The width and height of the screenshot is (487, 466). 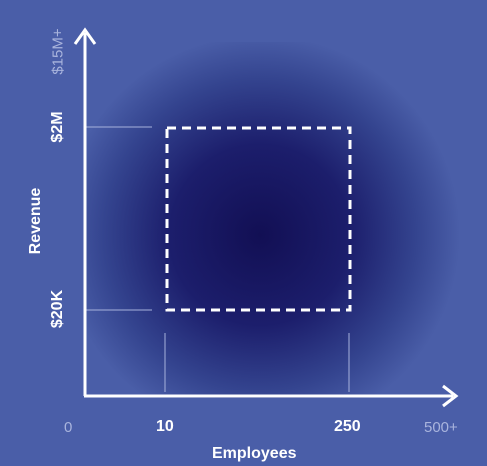 I want to click on x-tick-max: 500+, so click(x=441, y=427).